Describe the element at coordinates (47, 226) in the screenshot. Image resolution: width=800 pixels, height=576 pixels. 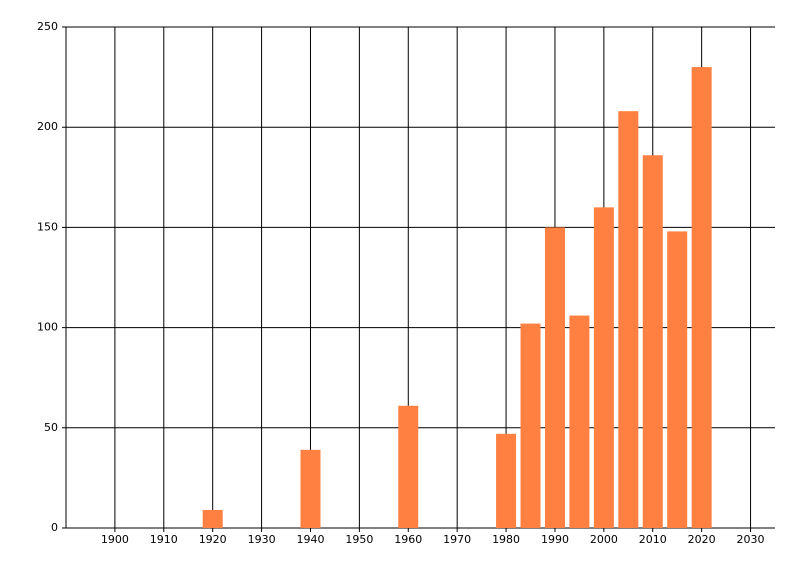
I see `y-tick-label: 150` at that location.